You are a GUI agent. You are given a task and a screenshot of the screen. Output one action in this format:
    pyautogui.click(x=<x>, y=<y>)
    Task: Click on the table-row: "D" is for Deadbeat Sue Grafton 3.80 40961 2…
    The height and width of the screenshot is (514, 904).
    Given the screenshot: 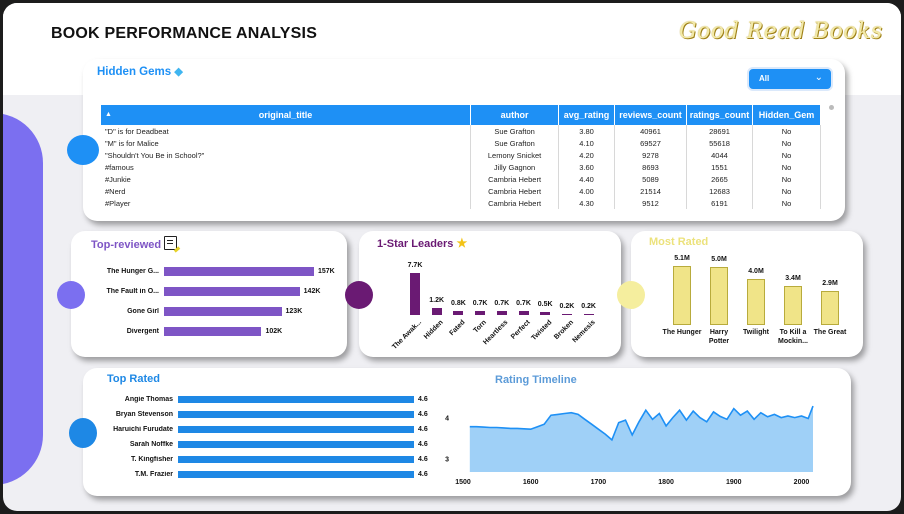 What is the action you would take?
    pyautogui.click(x=461, y=131)
    